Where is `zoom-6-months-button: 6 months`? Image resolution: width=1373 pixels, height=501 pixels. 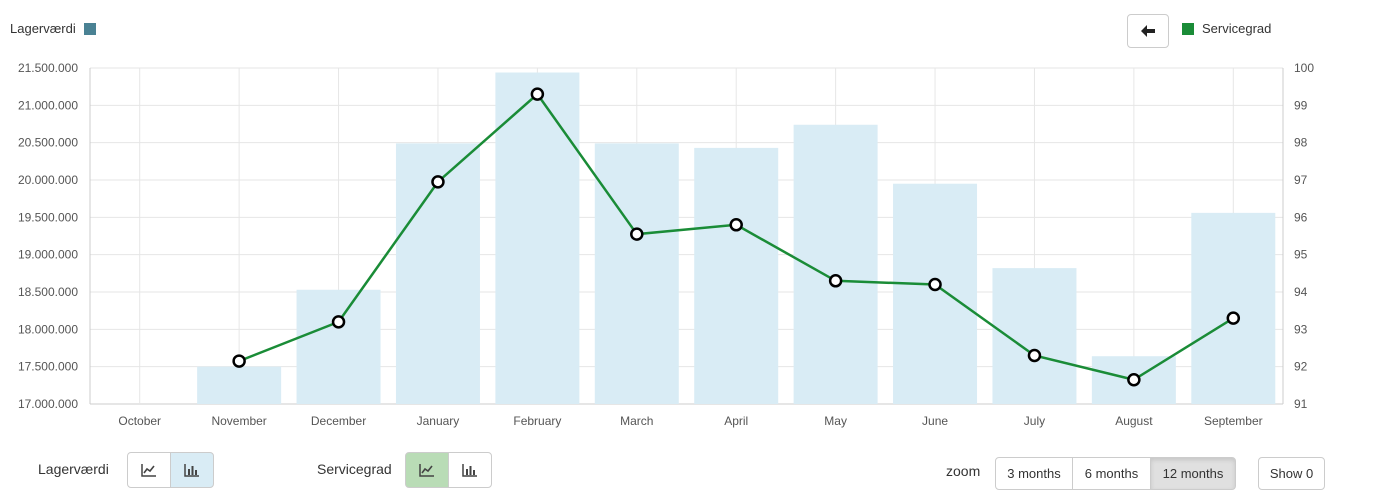 zoom-6-months-button: 6 months is located at coordinates (1111, 473).